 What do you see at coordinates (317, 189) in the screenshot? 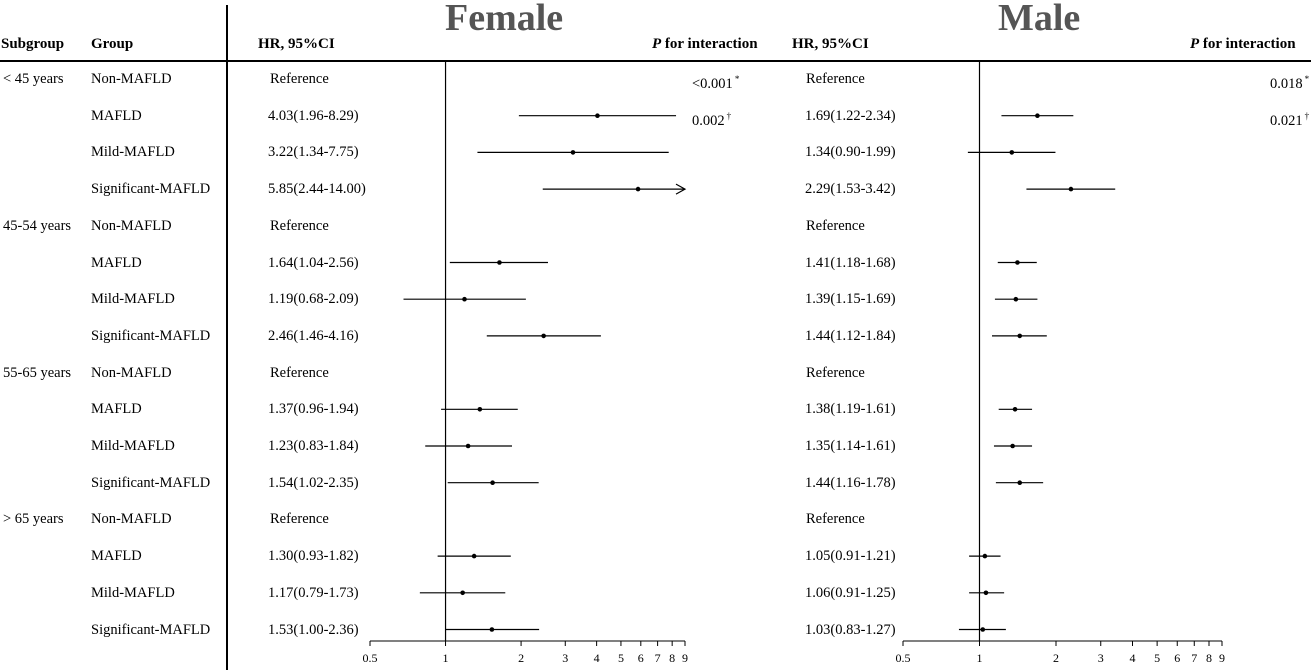
I see `female-hr-ci-label: 5.85(2.44-14.00)` at bounding box center [317, 189].